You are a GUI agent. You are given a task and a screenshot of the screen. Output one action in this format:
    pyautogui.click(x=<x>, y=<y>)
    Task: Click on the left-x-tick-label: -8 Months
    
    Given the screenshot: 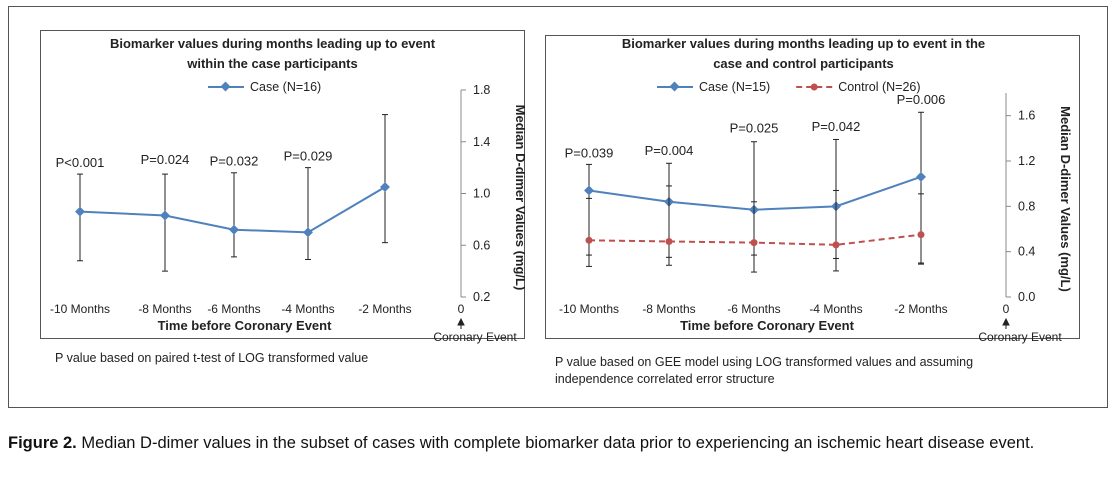 What is the action you would take?
    pyautogui.click(x=164, y=309)
    